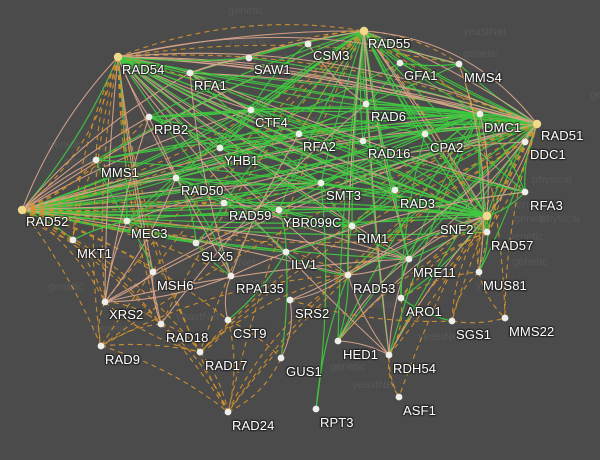  What do you see at coordinates (105, 302) in the screenshot?
I see `node-xrs2` at bounding box center [105, 302].